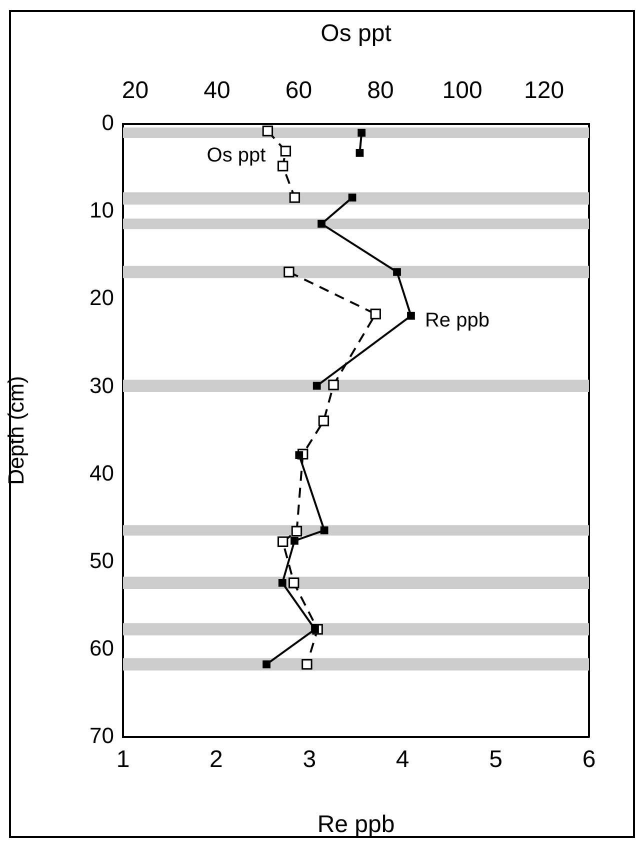 The image size is (640, 844). I want to click on x-tick-label: 3, so click(309, 760).